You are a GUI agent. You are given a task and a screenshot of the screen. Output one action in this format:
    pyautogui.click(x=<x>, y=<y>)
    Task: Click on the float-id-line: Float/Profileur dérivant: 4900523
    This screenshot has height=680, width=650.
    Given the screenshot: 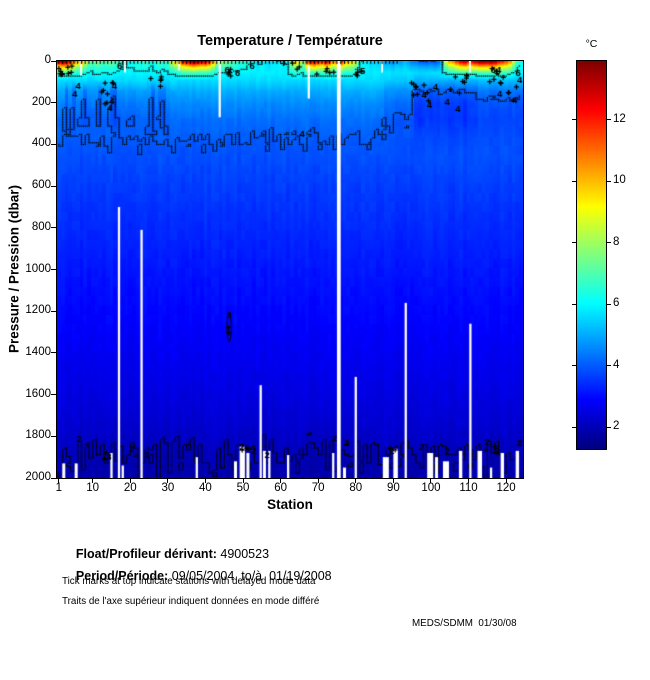 What is the action you would take?
    pyautogui.click(x=165, y=554)
    